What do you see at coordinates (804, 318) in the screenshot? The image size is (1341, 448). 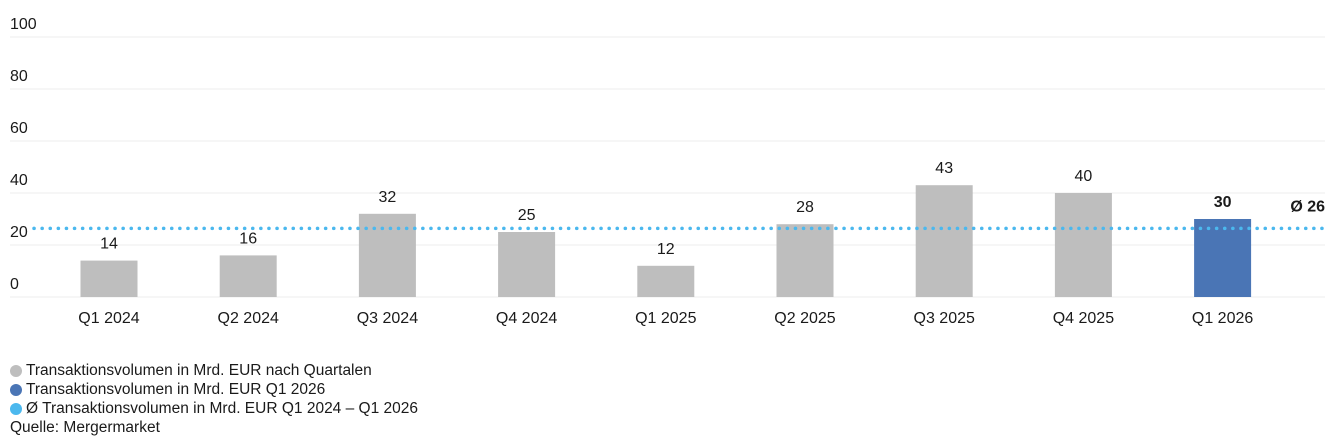 I see `x-tick-label: Q2 2025` at bounding box center [804, 318].